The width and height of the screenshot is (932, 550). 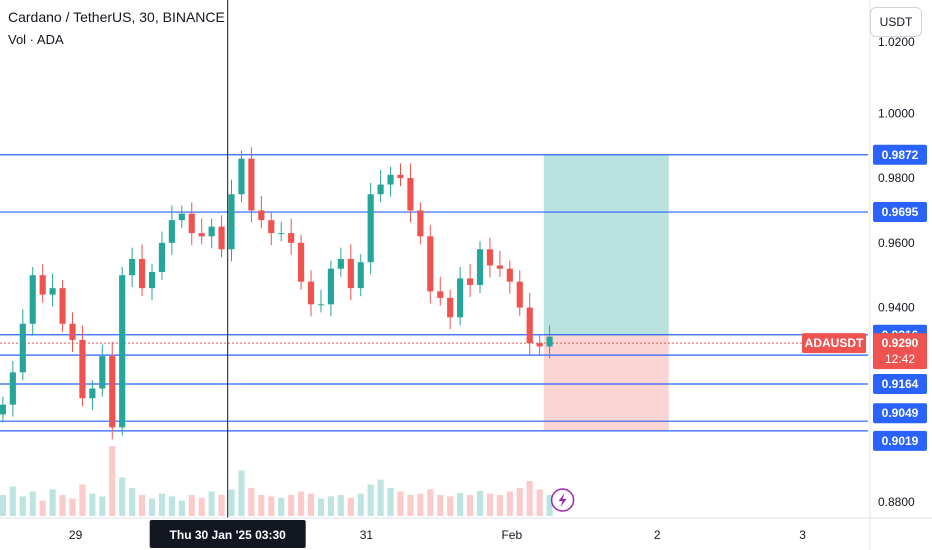 I want to click on x-tick-label: 29, so click(x=76, y=535).